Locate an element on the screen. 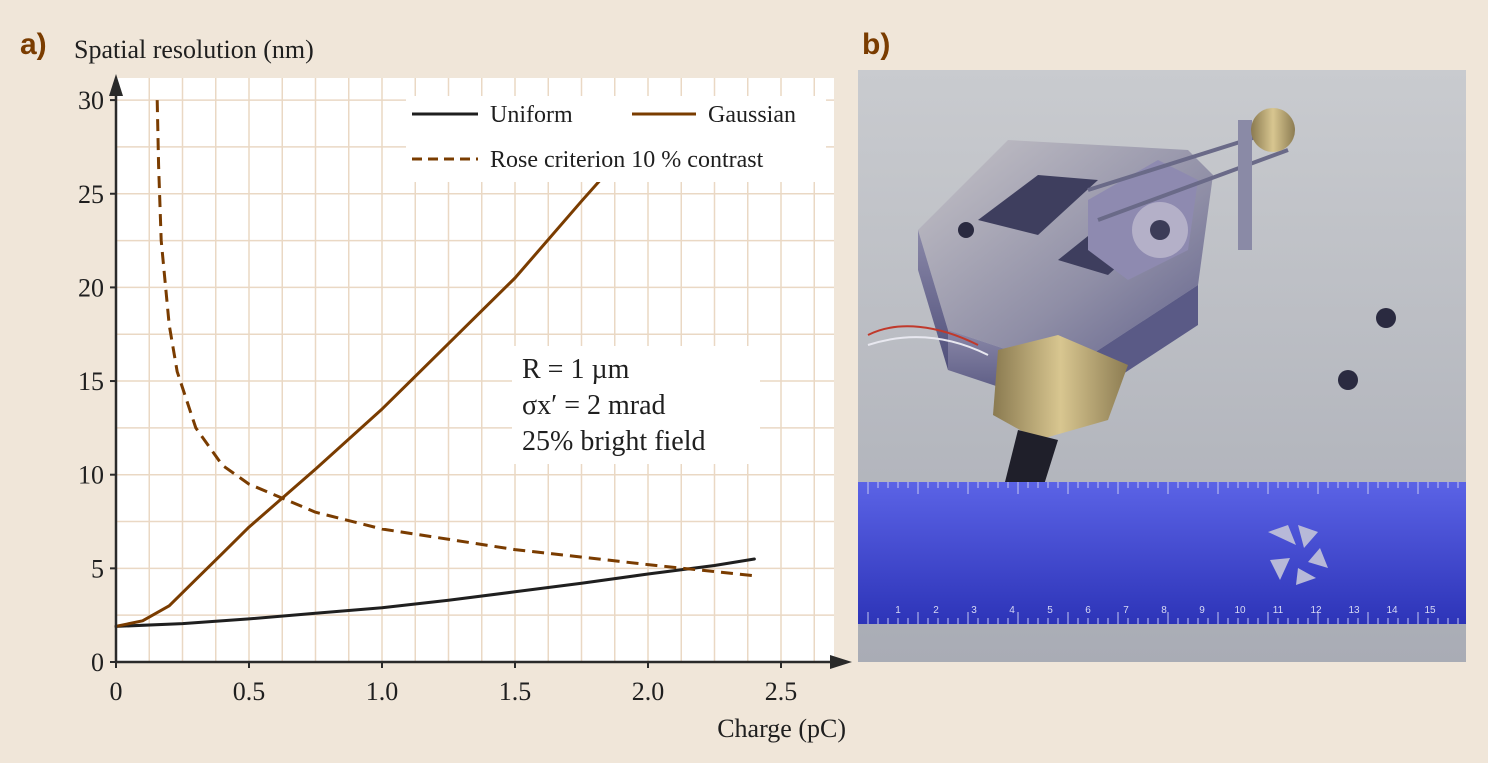  ruler-number: 2 is located at coordinates (936, 610).